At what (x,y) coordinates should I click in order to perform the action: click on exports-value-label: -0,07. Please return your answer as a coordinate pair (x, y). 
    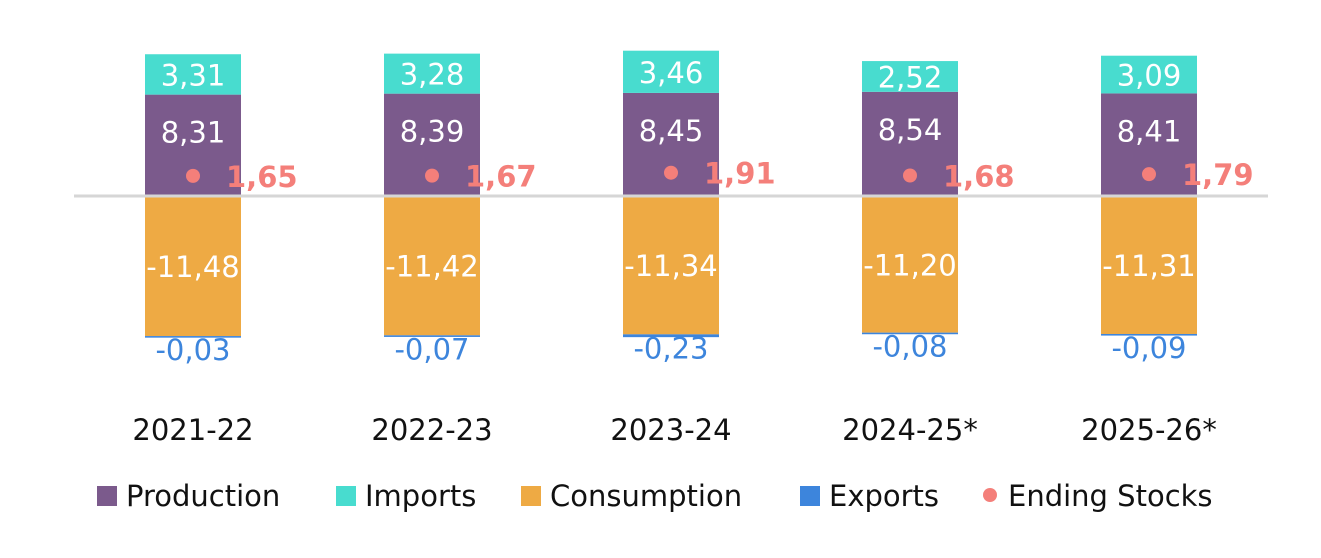
    Looking at the image, I should click on (431, 349).